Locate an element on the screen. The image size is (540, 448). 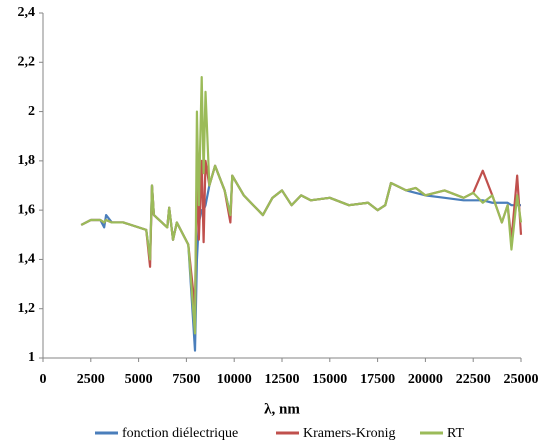
x-axis-title: λ, nm is located at coordinates (282, 409).